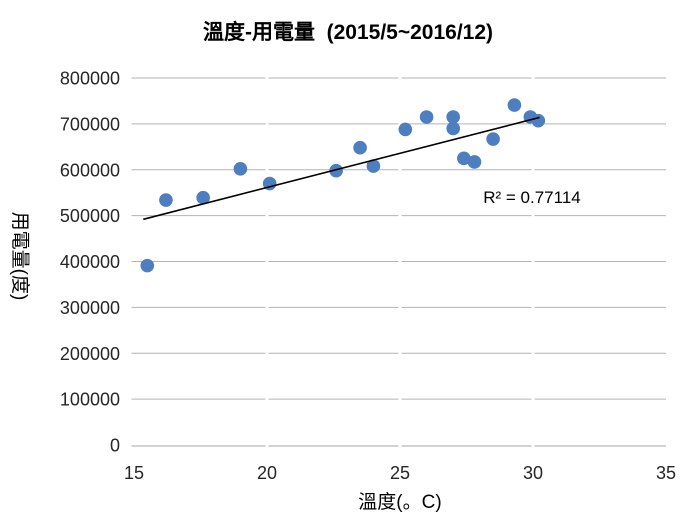 This screenshot has height=530, width=696. What do you see at coordinates (134, 473) in the screenshot?
I see `x-tick-label: 15` at bounding box center [134, 473].